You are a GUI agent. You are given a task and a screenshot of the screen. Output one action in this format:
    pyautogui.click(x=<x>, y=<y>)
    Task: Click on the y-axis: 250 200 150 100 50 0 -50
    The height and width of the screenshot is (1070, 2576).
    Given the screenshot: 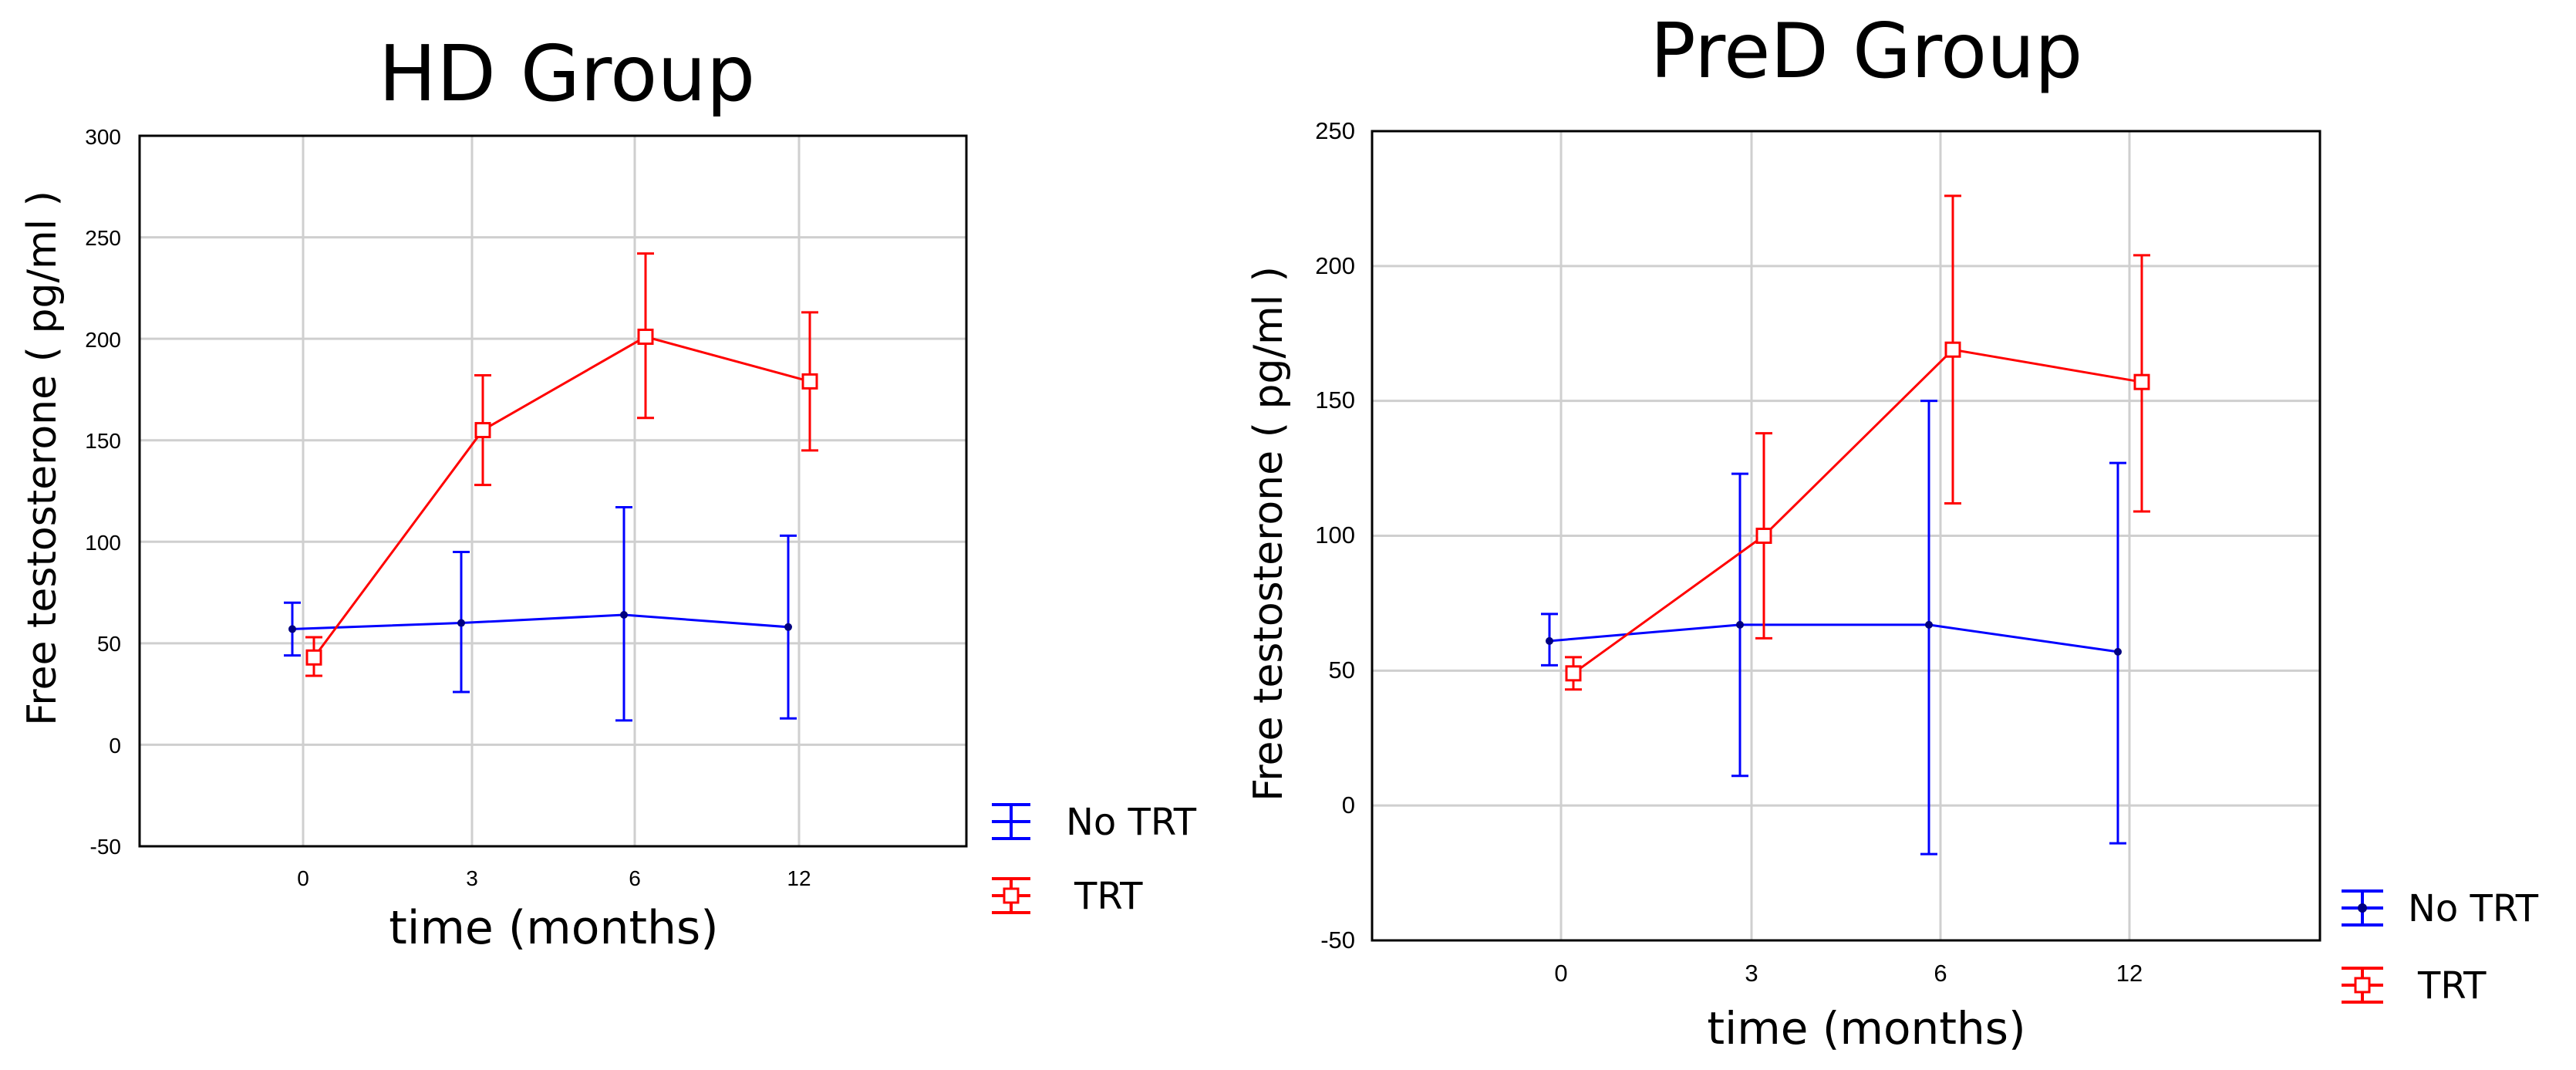 What is the action you would take?
    pyautogui.click(x=1335, y=535)
    